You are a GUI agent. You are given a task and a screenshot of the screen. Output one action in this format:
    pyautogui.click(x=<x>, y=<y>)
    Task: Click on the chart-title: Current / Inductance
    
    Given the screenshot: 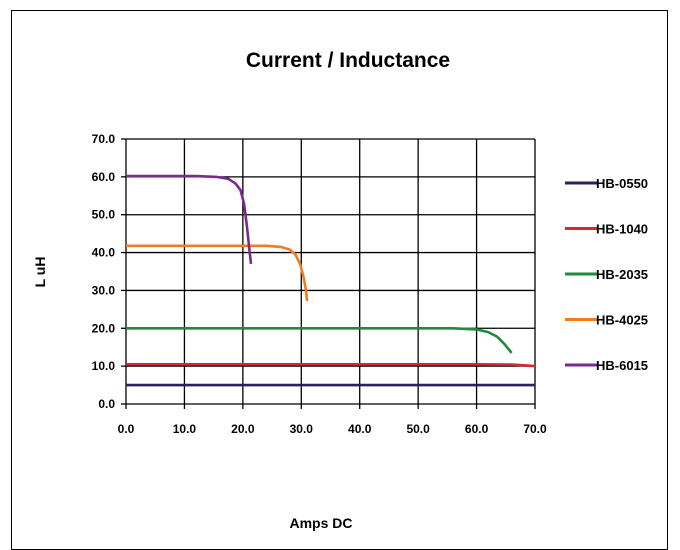 What is the action you would take?
    pyautogui.click(x=348, y=60)
    